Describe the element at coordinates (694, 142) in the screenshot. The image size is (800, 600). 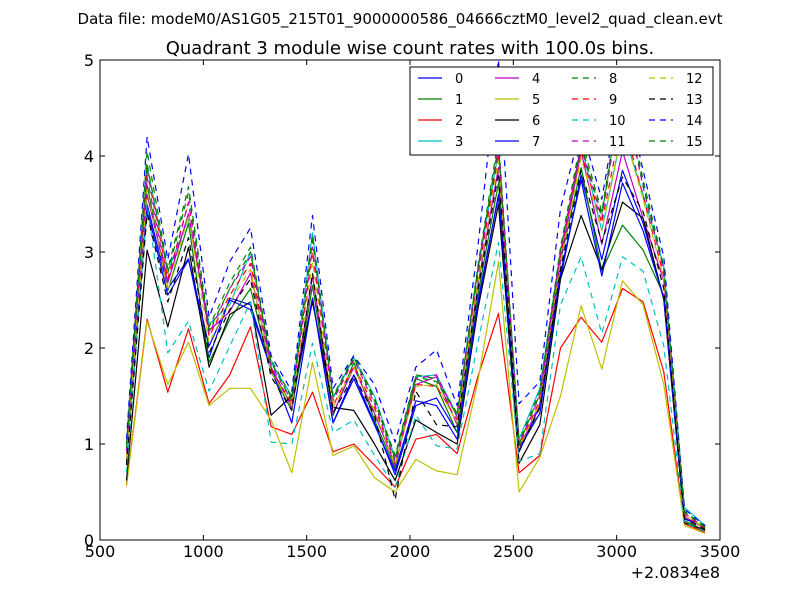
I see `legend-label-15: 15` at that location.